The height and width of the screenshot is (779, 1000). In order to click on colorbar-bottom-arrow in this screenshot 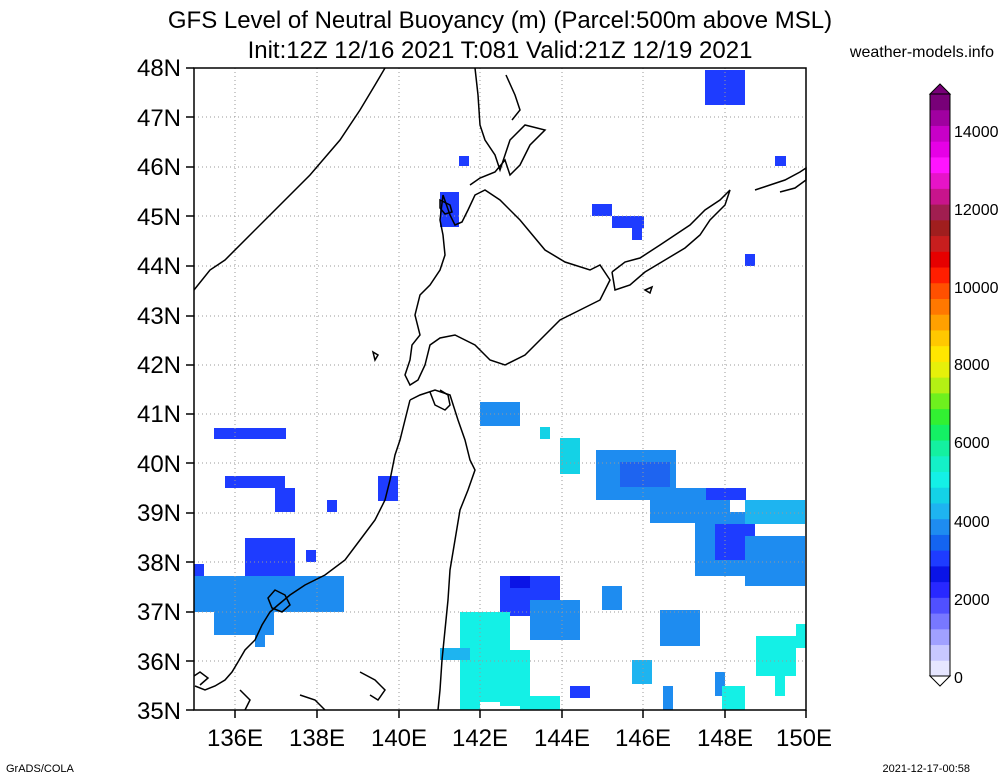, I will do `click(940, 681)`.